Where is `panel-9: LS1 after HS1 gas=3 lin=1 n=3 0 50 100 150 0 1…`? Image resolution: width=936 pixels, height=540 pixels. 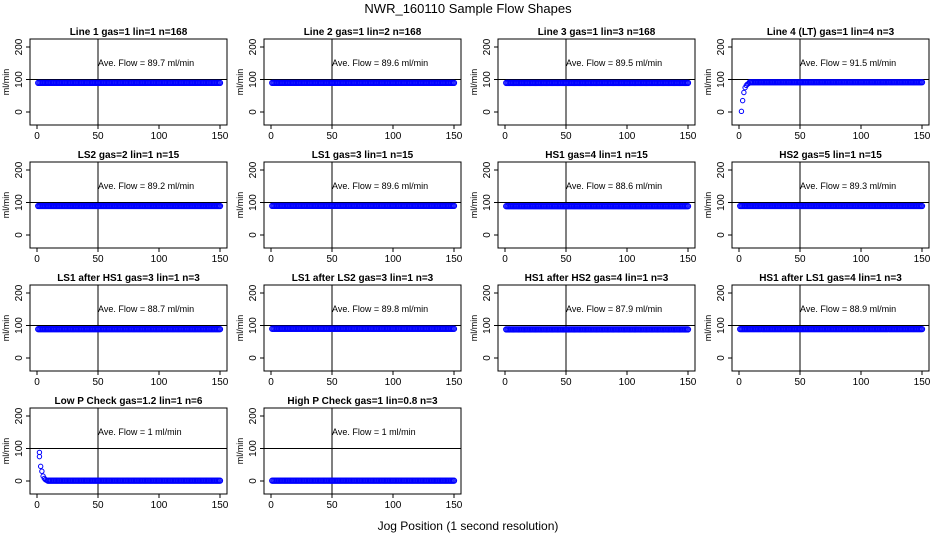
panel-9: LS1 after HS1 gas=3 lin=1 n=3 0 50 100 150 0 1… is located at coordinates (115, 330).